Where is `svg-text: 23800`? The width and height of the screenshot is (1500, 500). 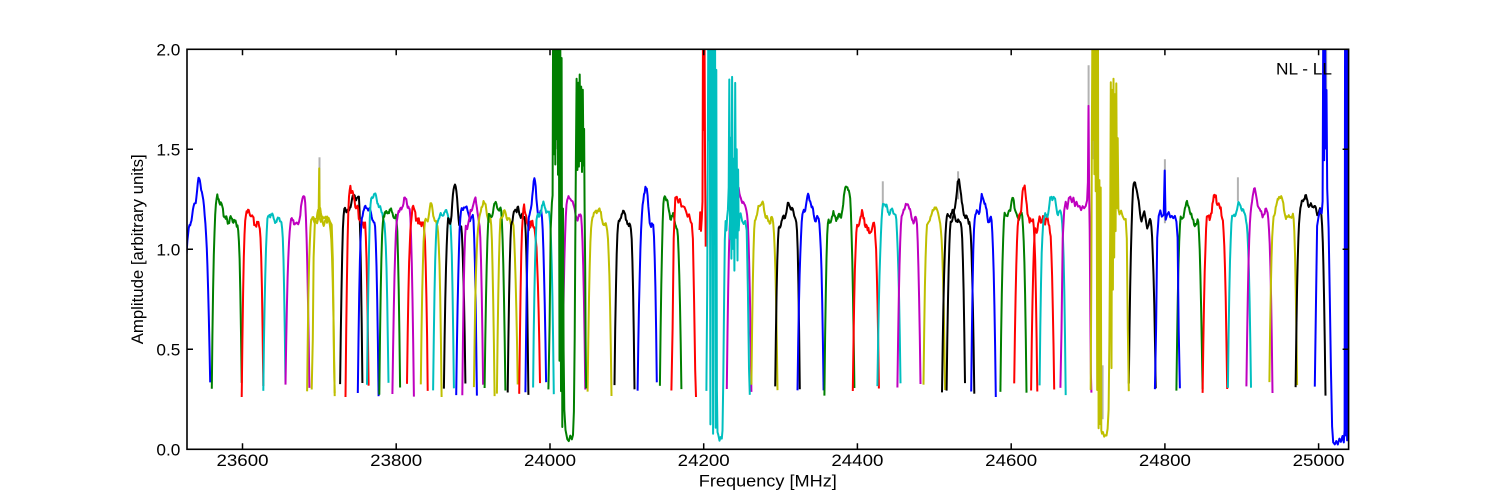 svg-text: 23800 is located at coordinates (396, 461).